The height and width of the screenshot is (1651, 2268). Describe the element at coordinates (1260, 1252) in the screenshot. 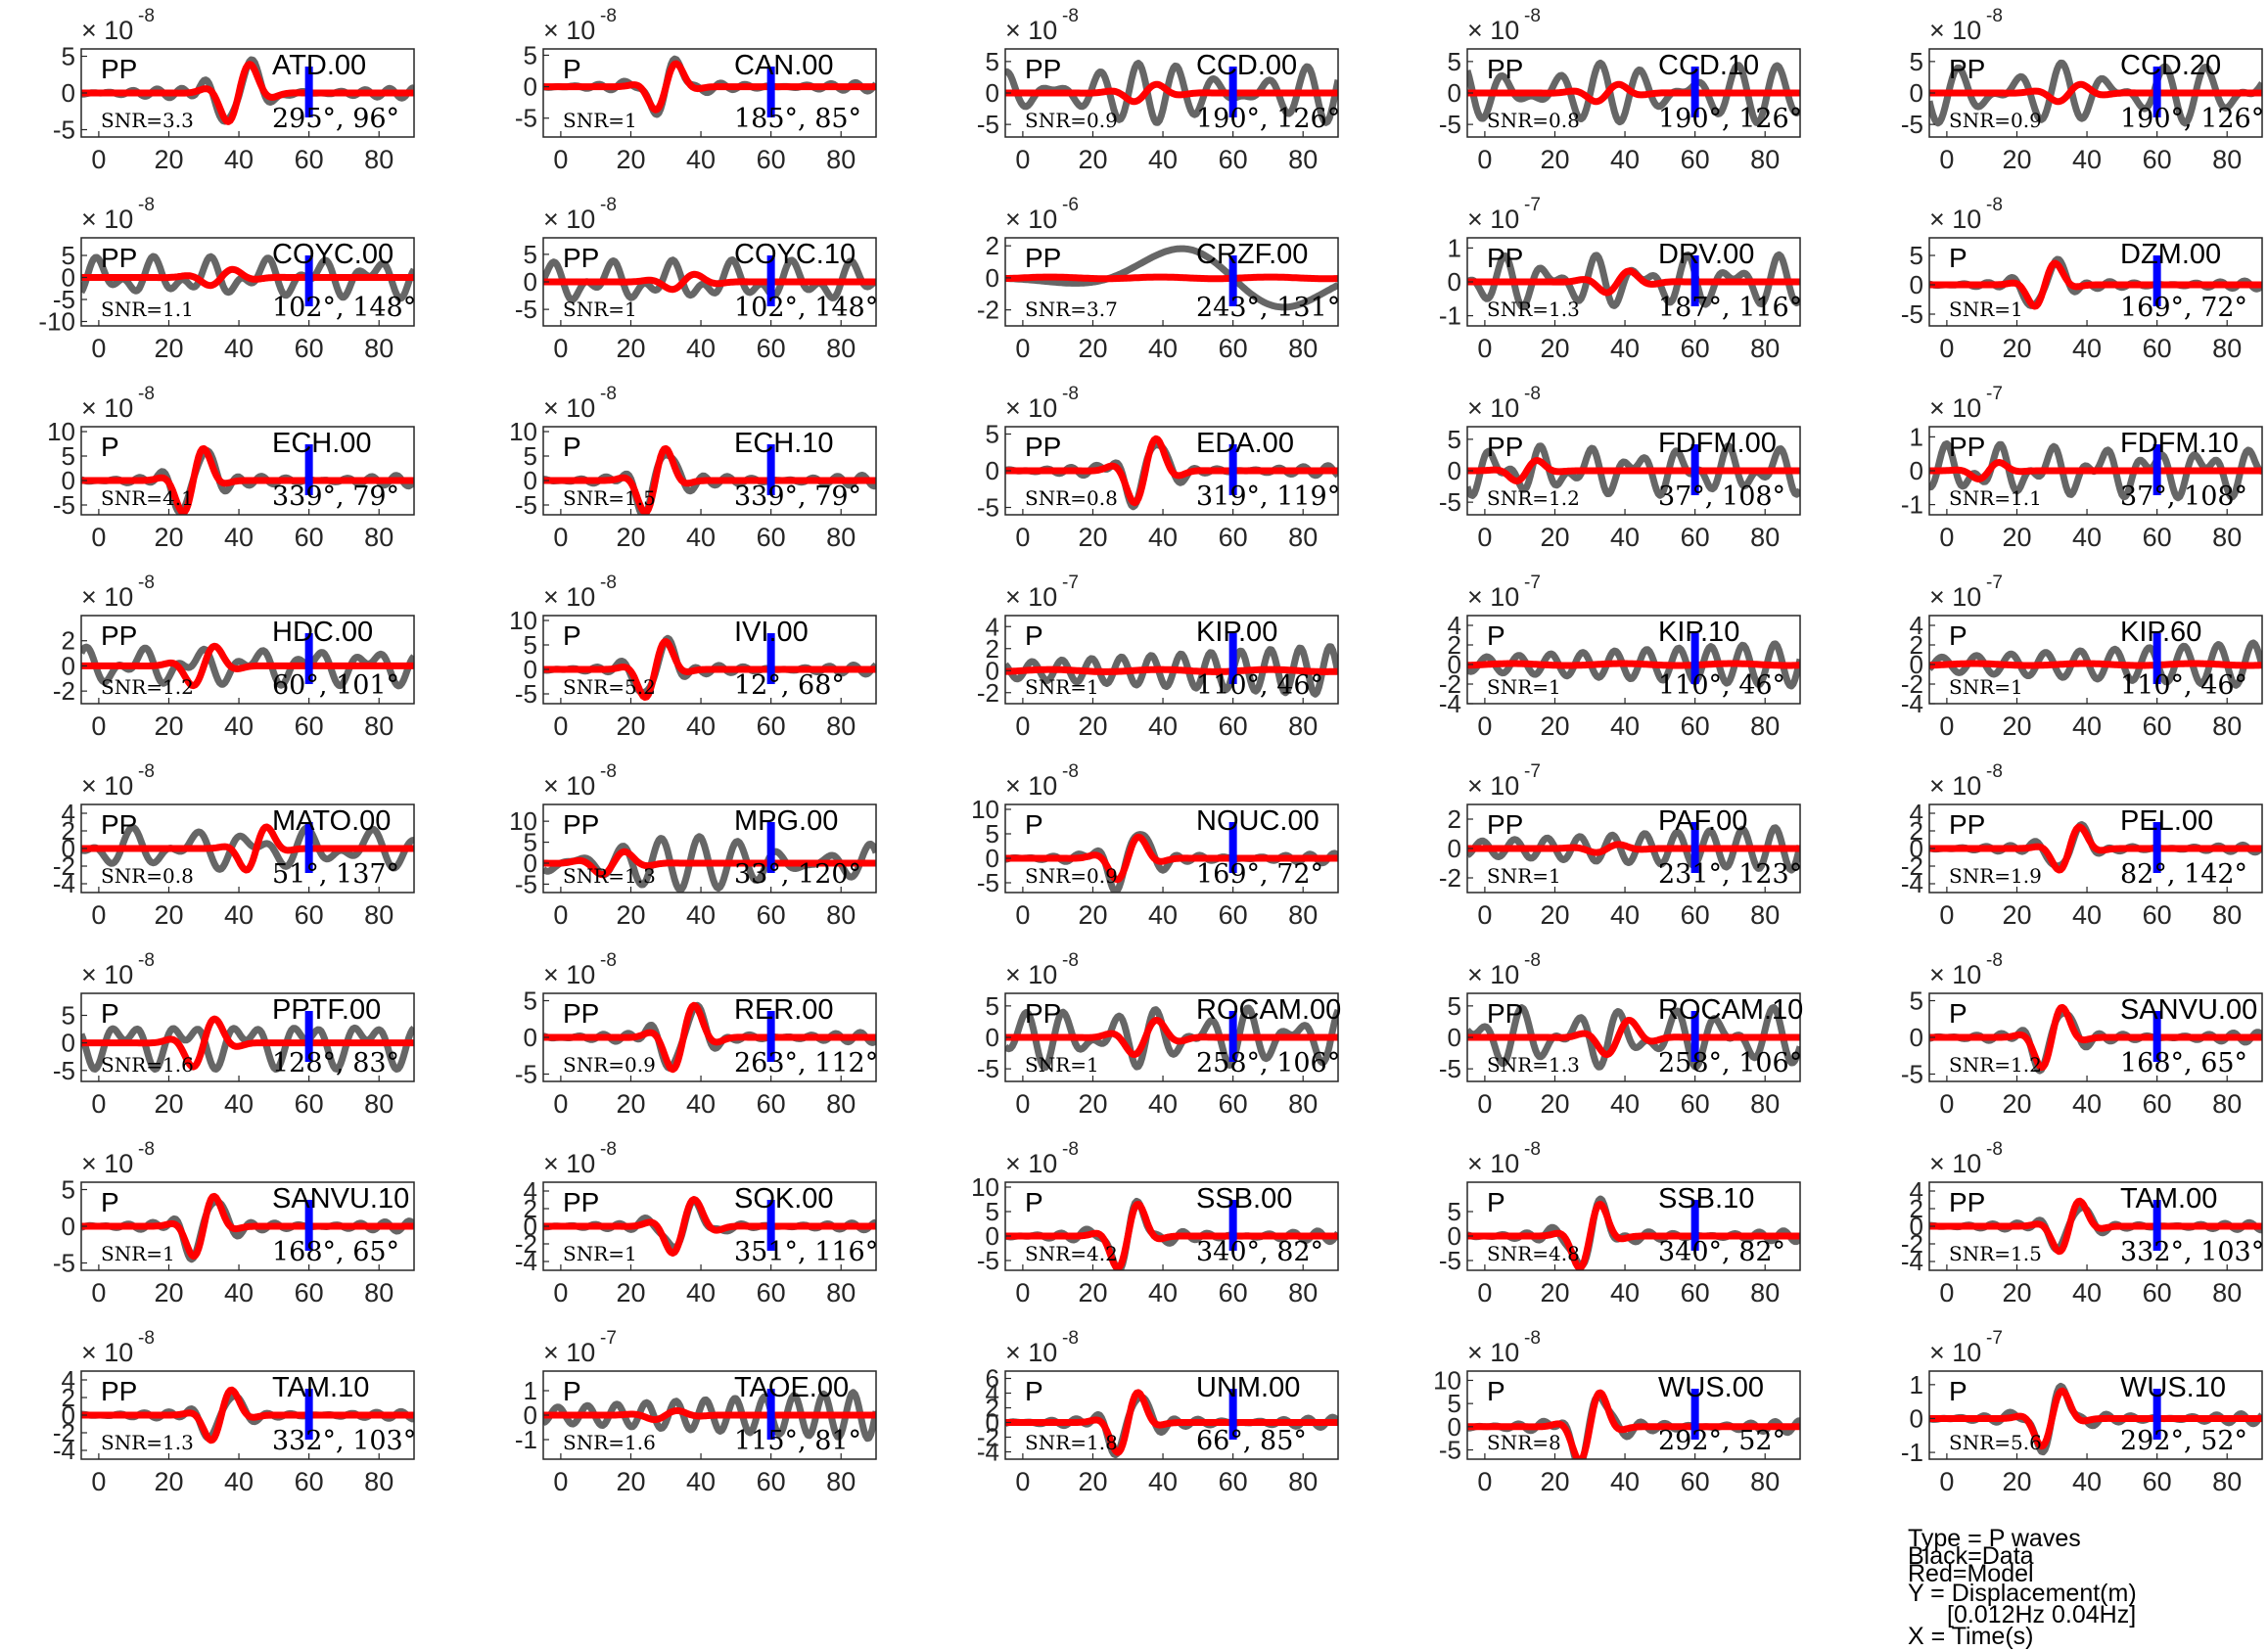

I see `angles-label: 340°, 82°` at that location.